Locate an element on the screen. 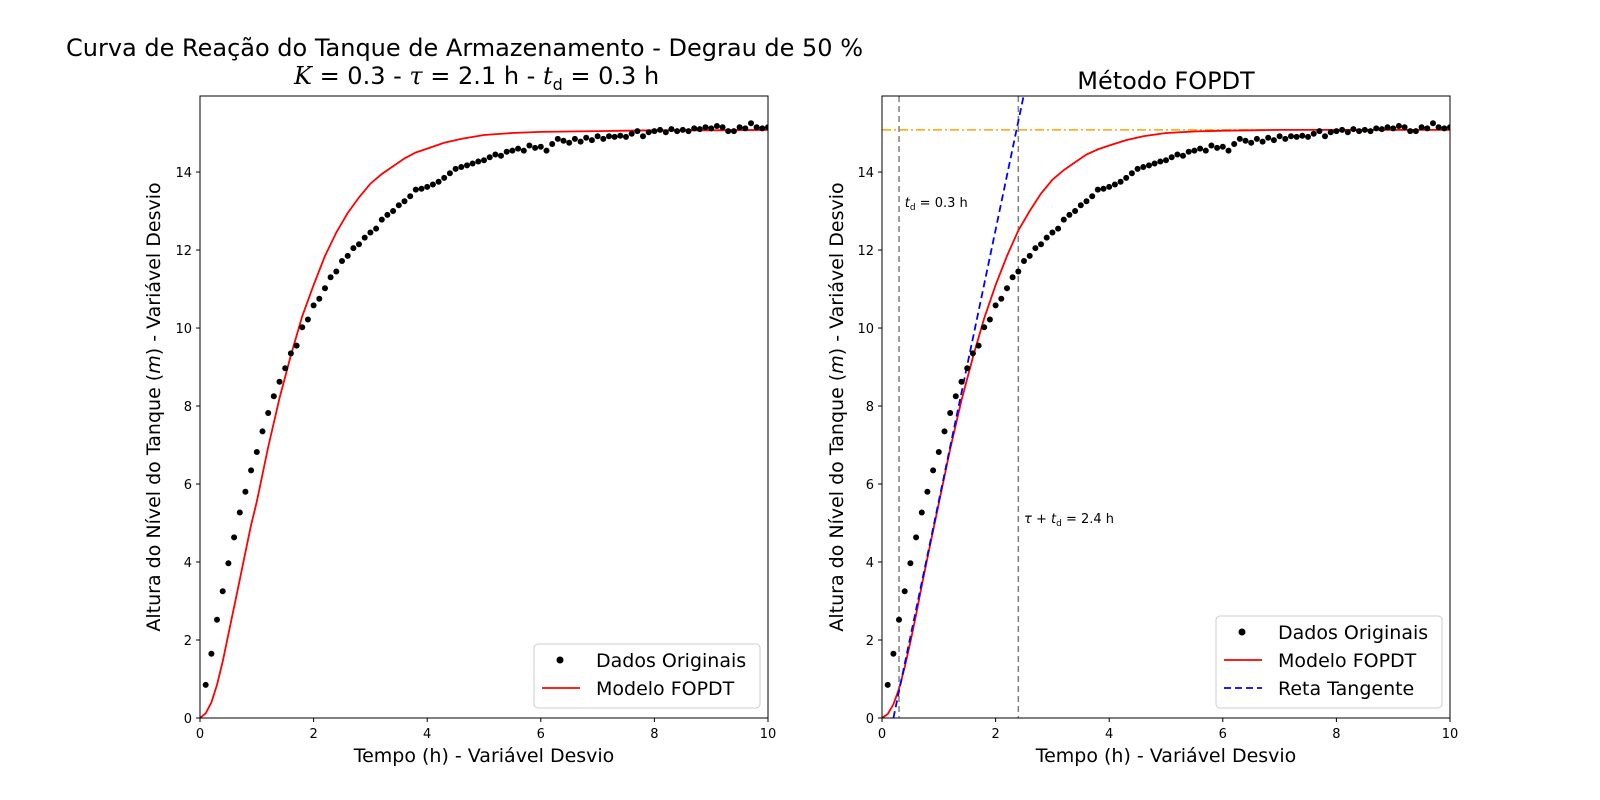 The height and width of the screenshot is (800, 1600). figure-subtitle: K = 0.3 - τ = 2.1 h - td = 0.3 h is located at coordinates (476, 78).